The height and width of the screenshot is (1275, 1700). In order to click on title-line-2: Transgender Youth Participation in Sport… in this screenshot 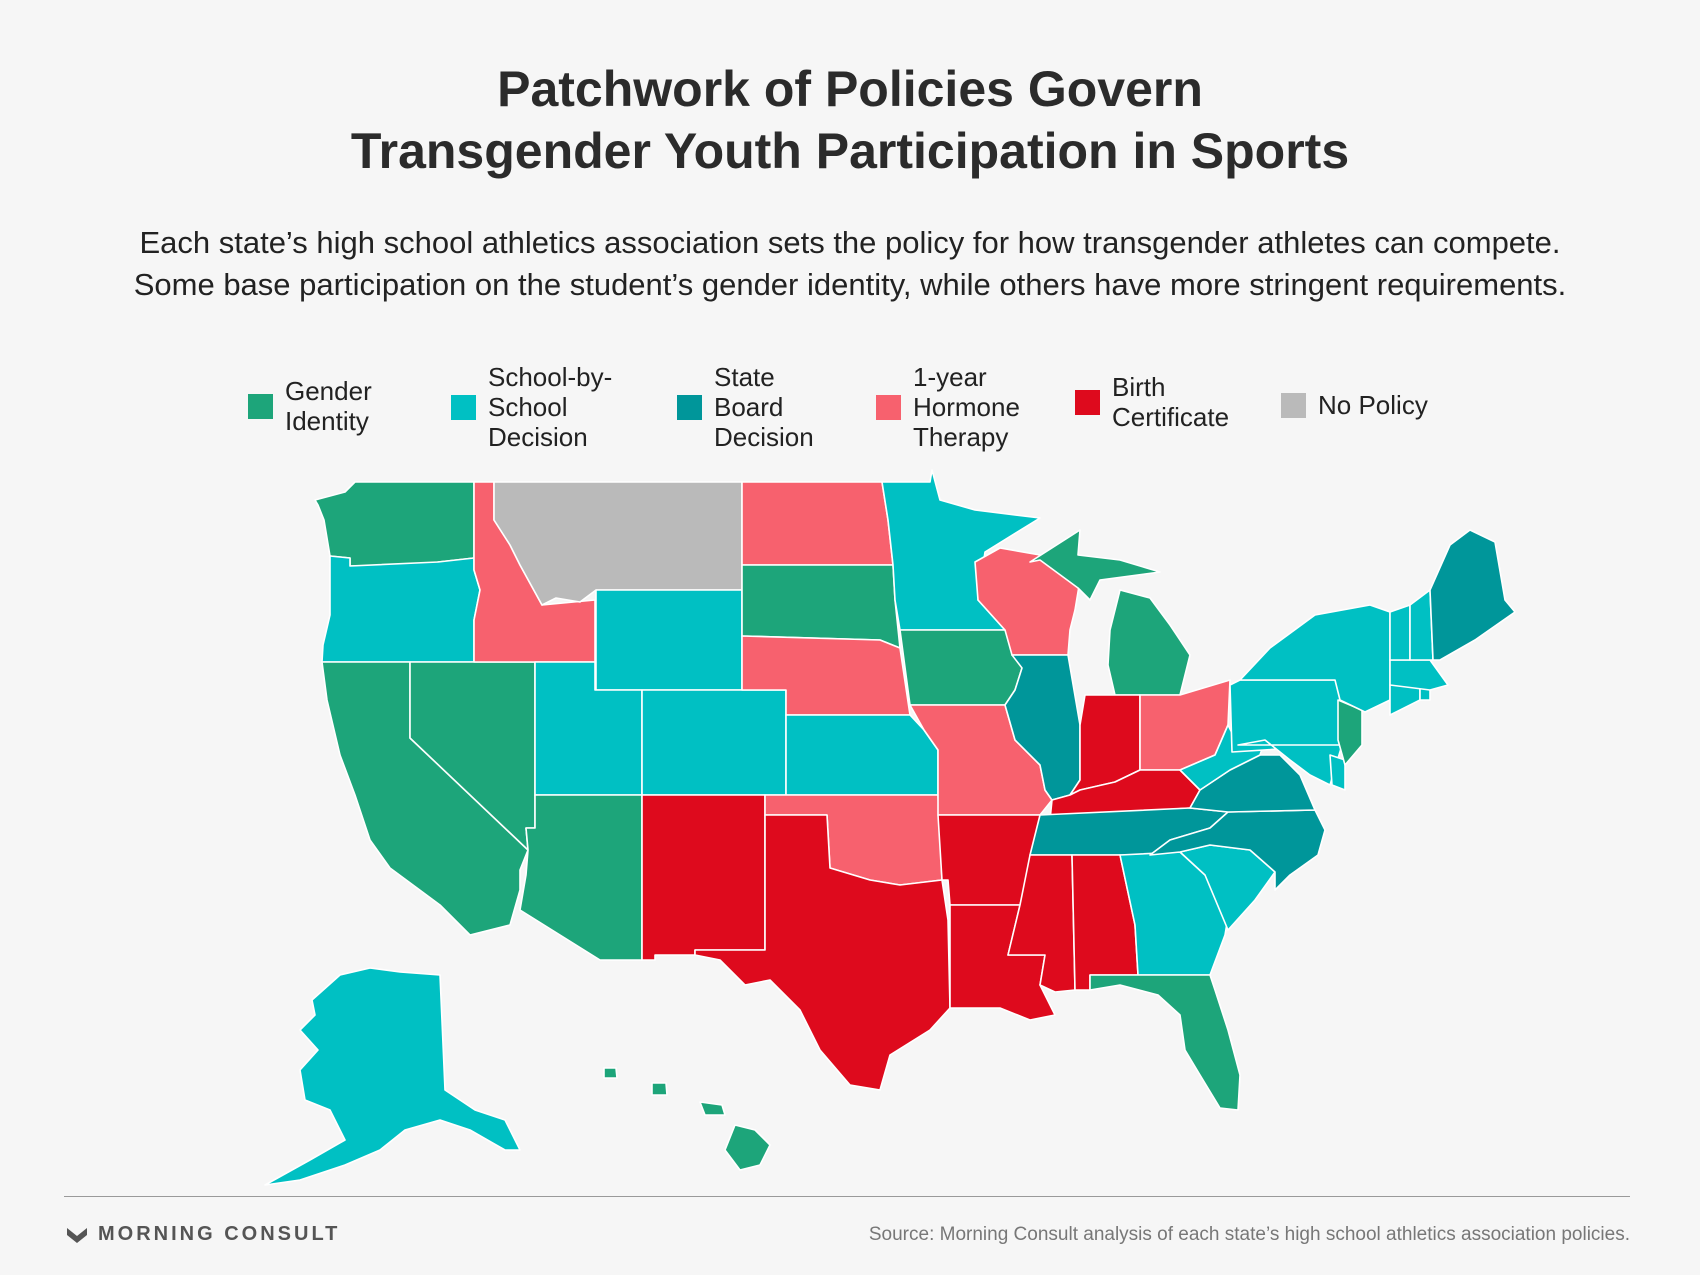, I will do `click(850, 151)`.